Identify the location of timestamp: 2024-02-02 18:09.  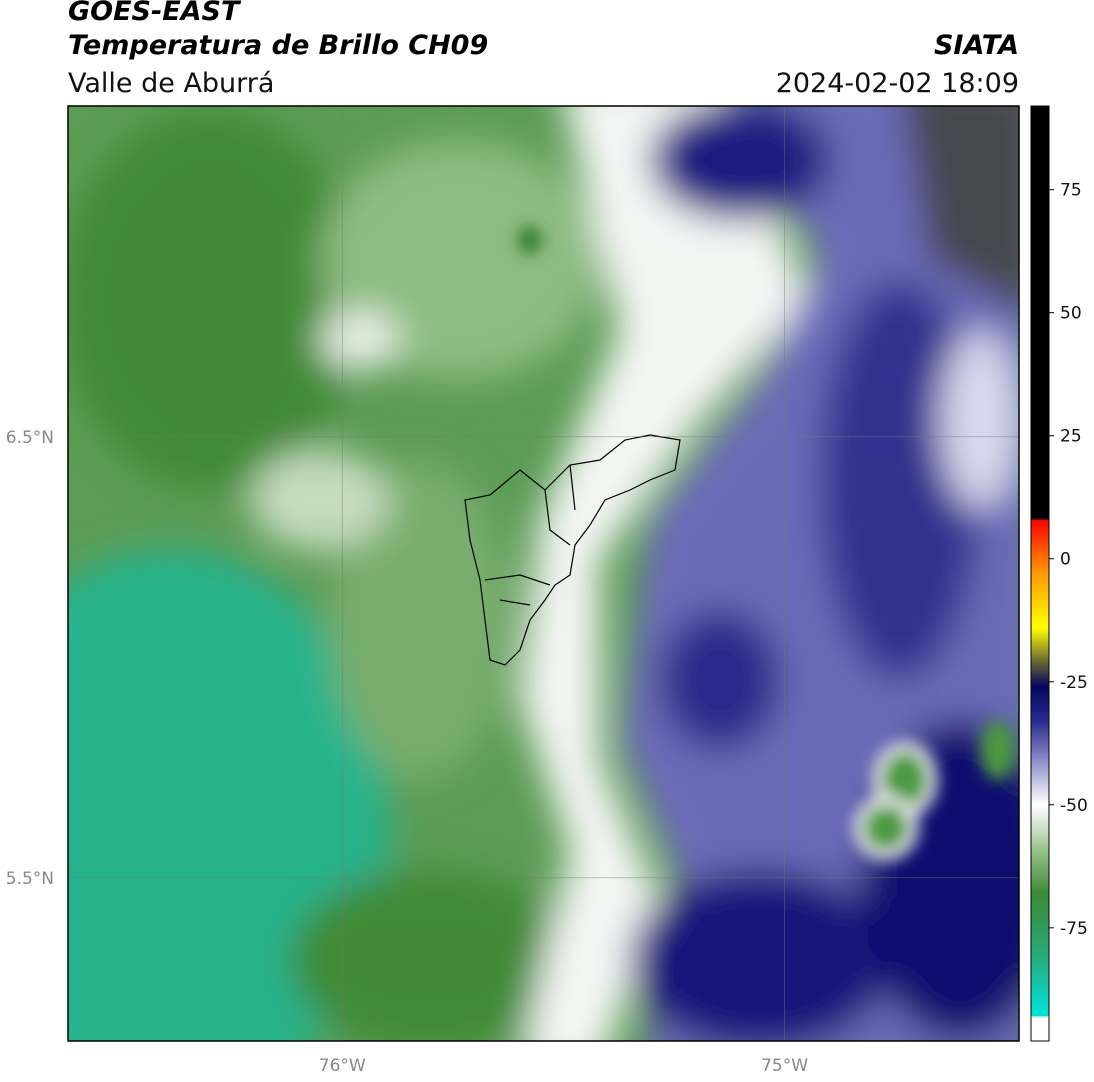
(897, 83).